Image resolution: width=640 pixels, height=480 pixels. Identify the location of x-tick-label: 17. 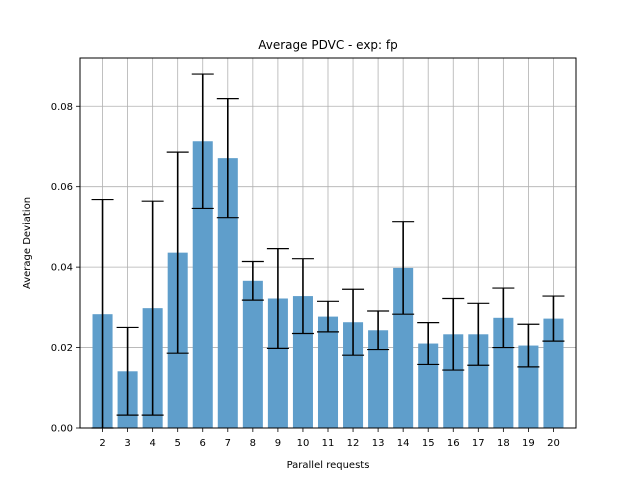
(478, 443).